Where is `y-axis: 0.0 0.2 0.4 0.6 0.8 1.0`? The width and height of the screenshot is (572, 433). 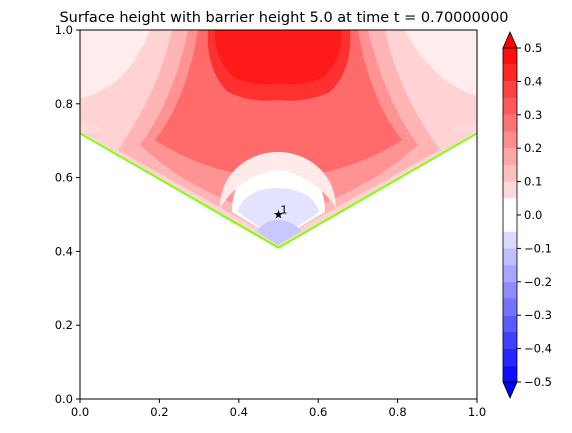 y-axis: 0.0 0.2 0.4 0.6 0.8 1.0 is located at coordinates (67, 214).